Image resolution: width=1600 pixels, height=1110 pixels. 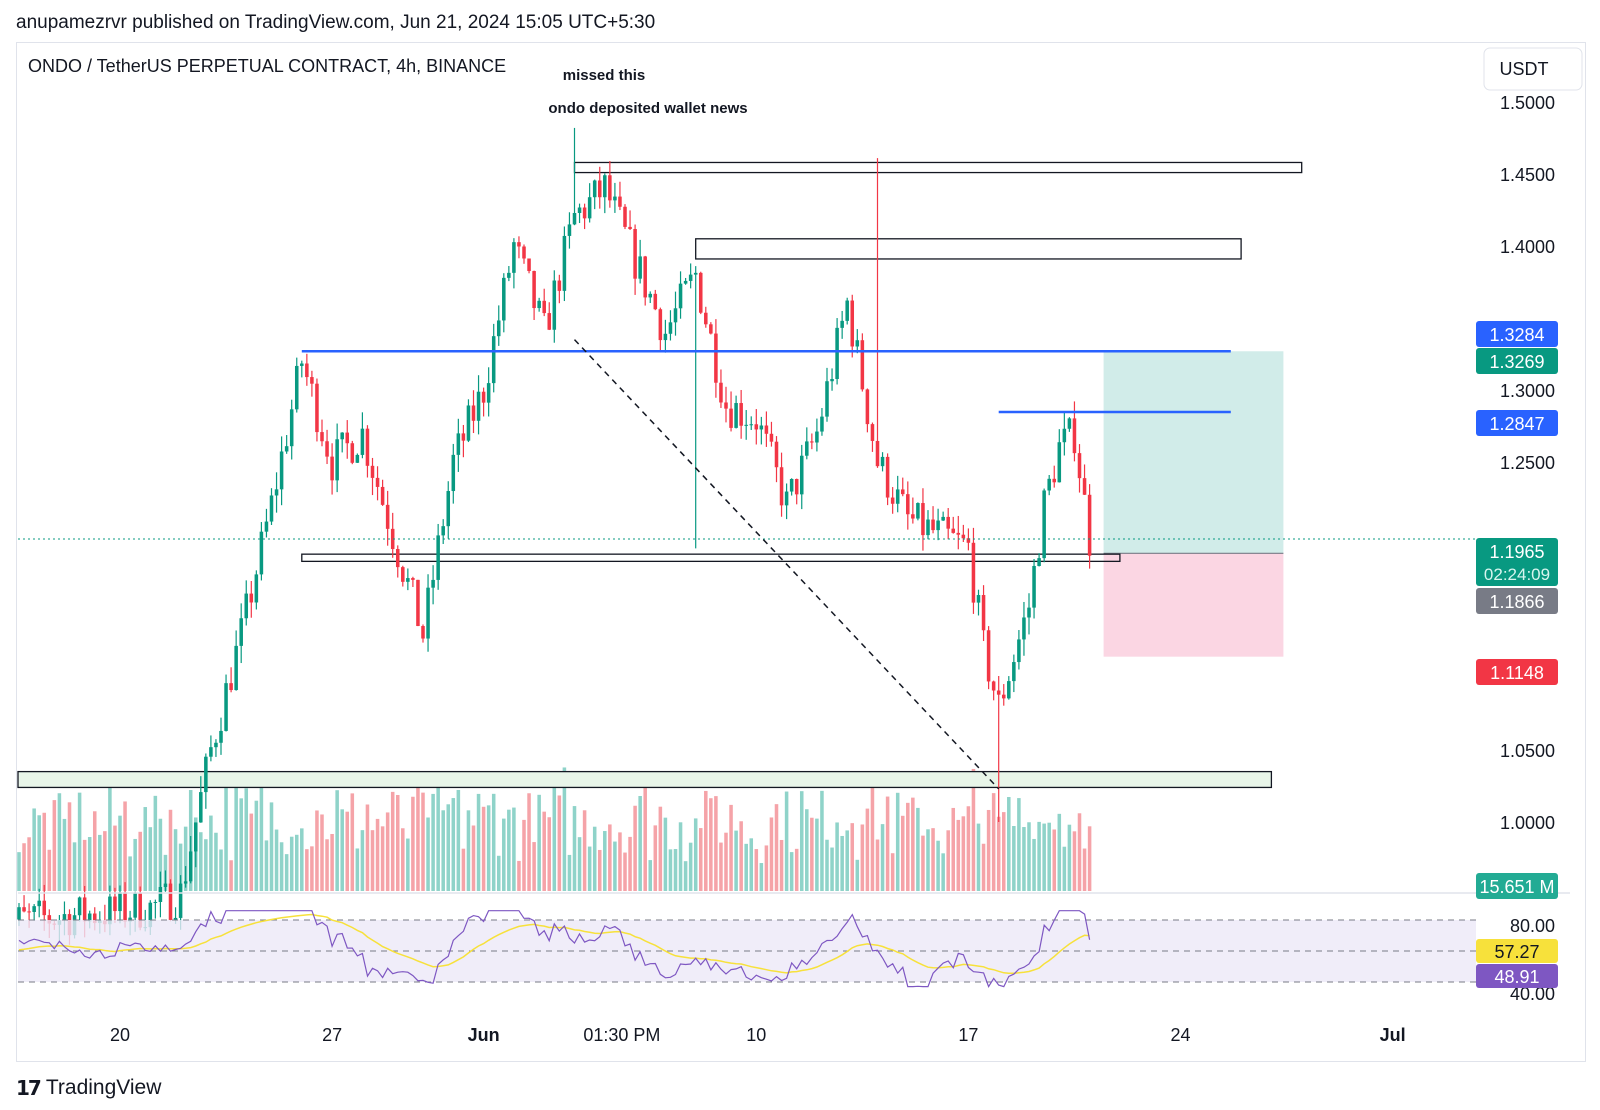 I want to click on time-tick-label: 01:30 PM, so click(x=621, y=1035).